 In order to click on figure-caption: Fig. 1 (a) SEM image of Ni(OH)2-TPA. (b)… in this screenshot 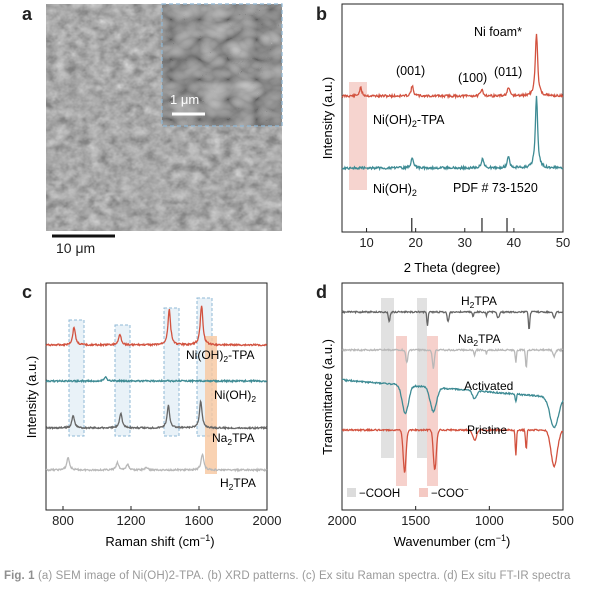, I will do `click(300, 576)`.